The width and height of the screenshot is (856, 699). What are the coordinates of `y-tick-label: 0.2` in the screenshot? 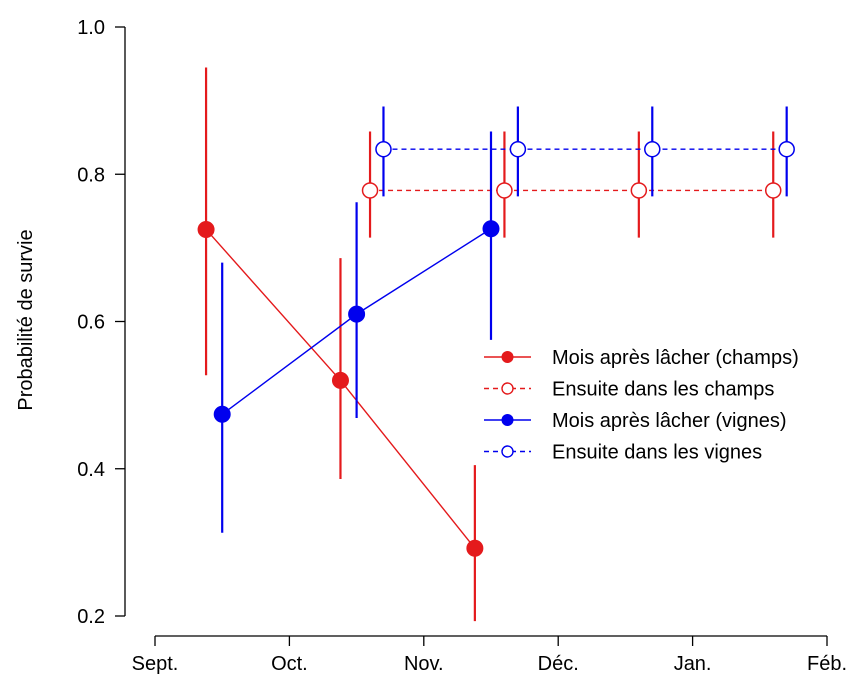 It's located at (91, 617).